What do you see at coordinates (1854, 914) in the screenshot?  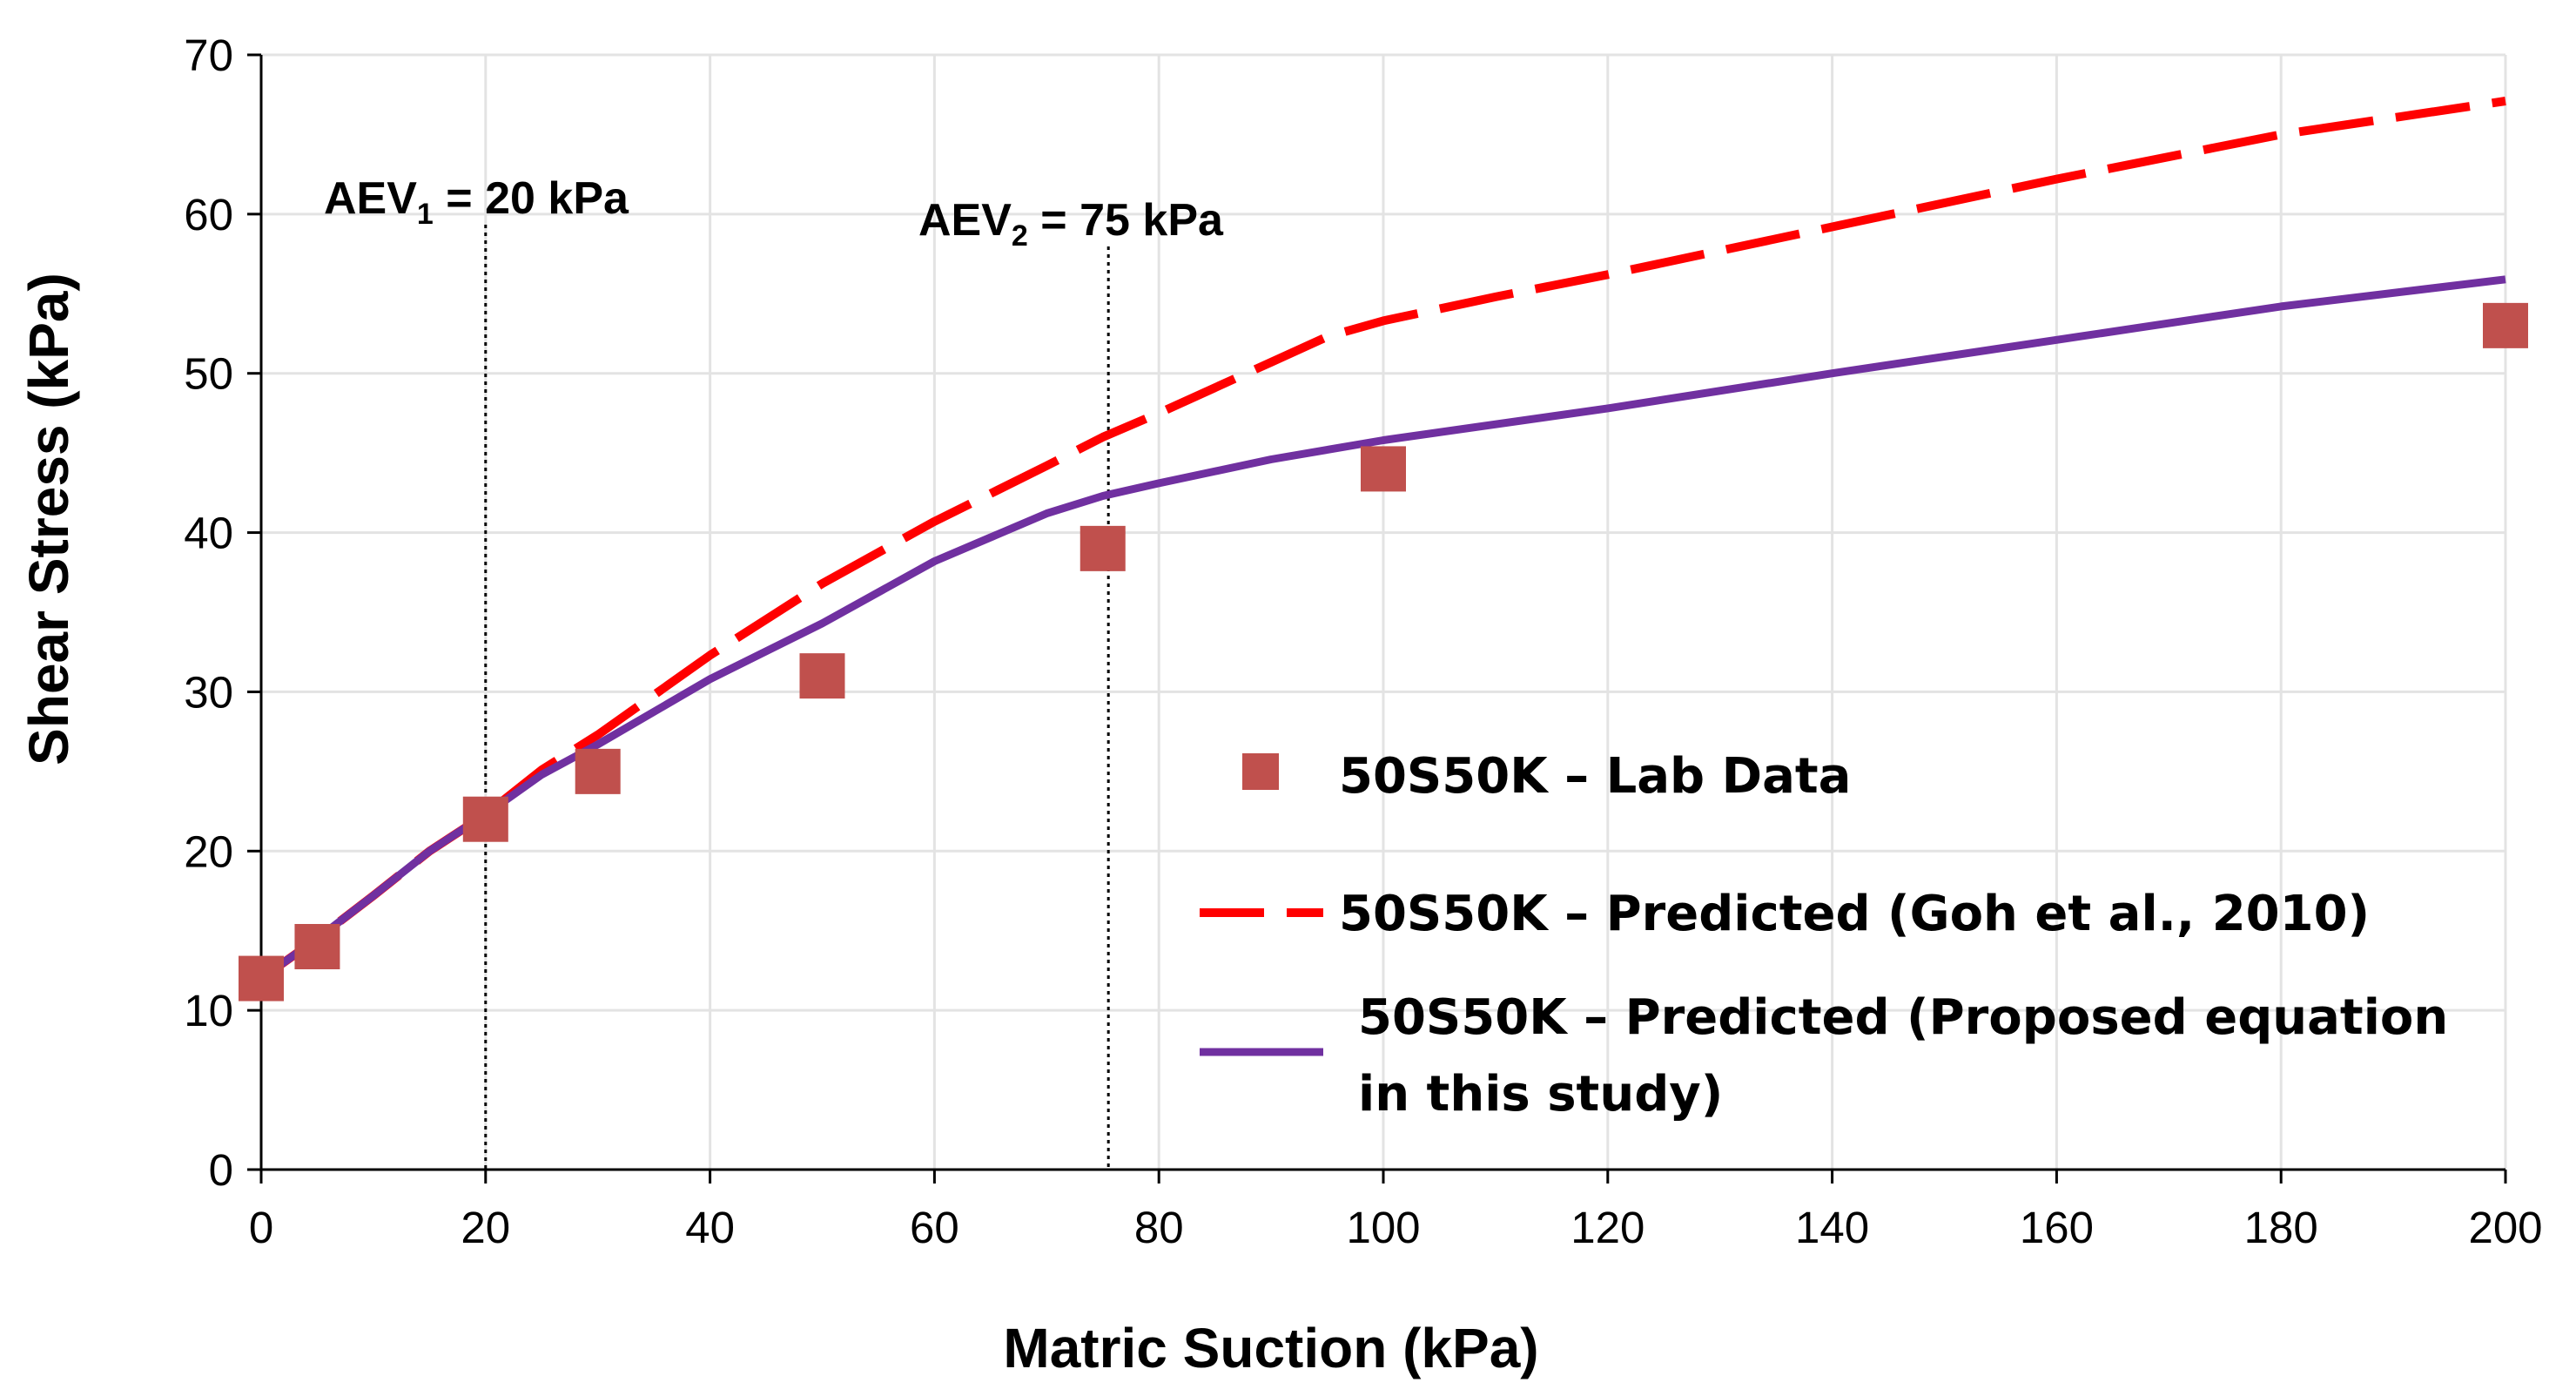 I see `legend-label-goh: 50S50K – Predicted (Goh et al., 2010)` at bounding box center [1854, 914].